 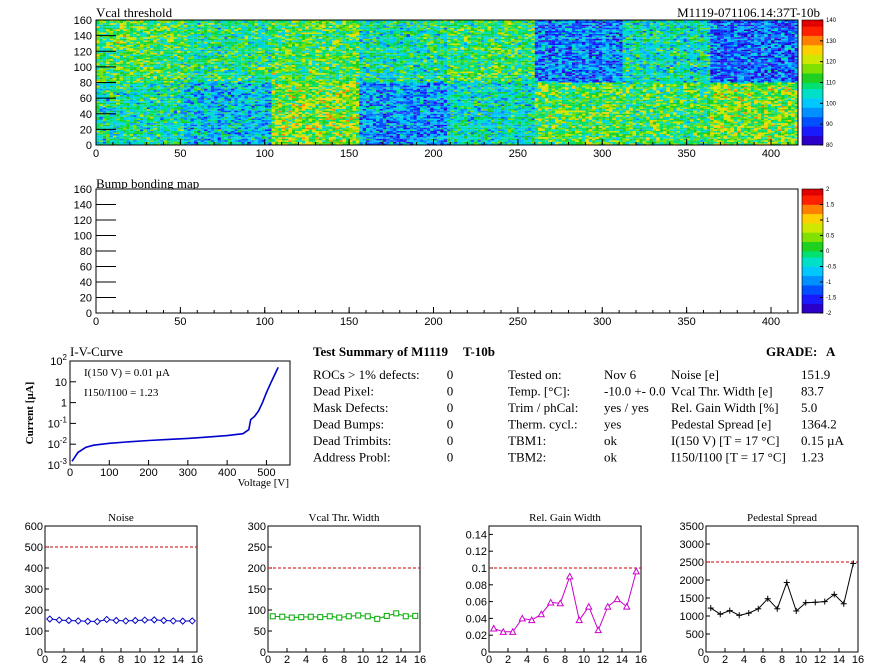 I want to click on bump-color-scale: -2 -1.5 -1 -0.5 0 0.5 1 1.5 2, so click(x=819, y=252).